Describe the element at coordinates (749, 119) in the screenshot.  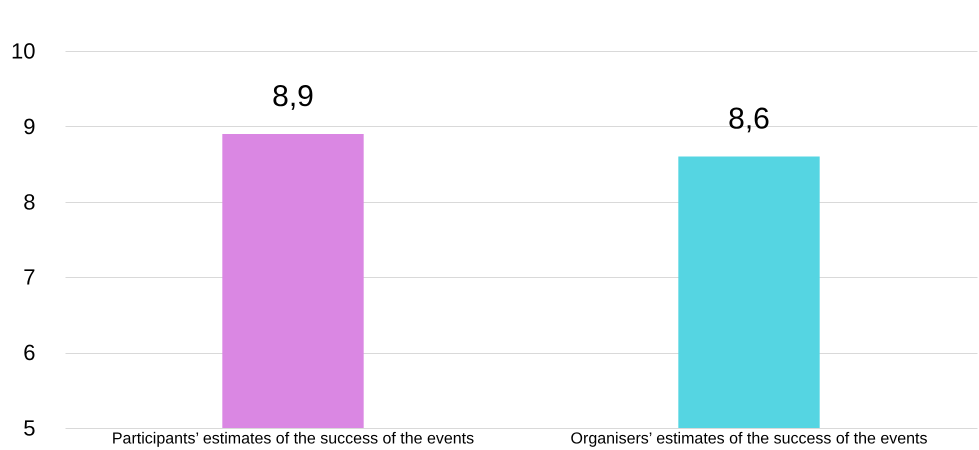
I see `data-label: 8,6` at that location.